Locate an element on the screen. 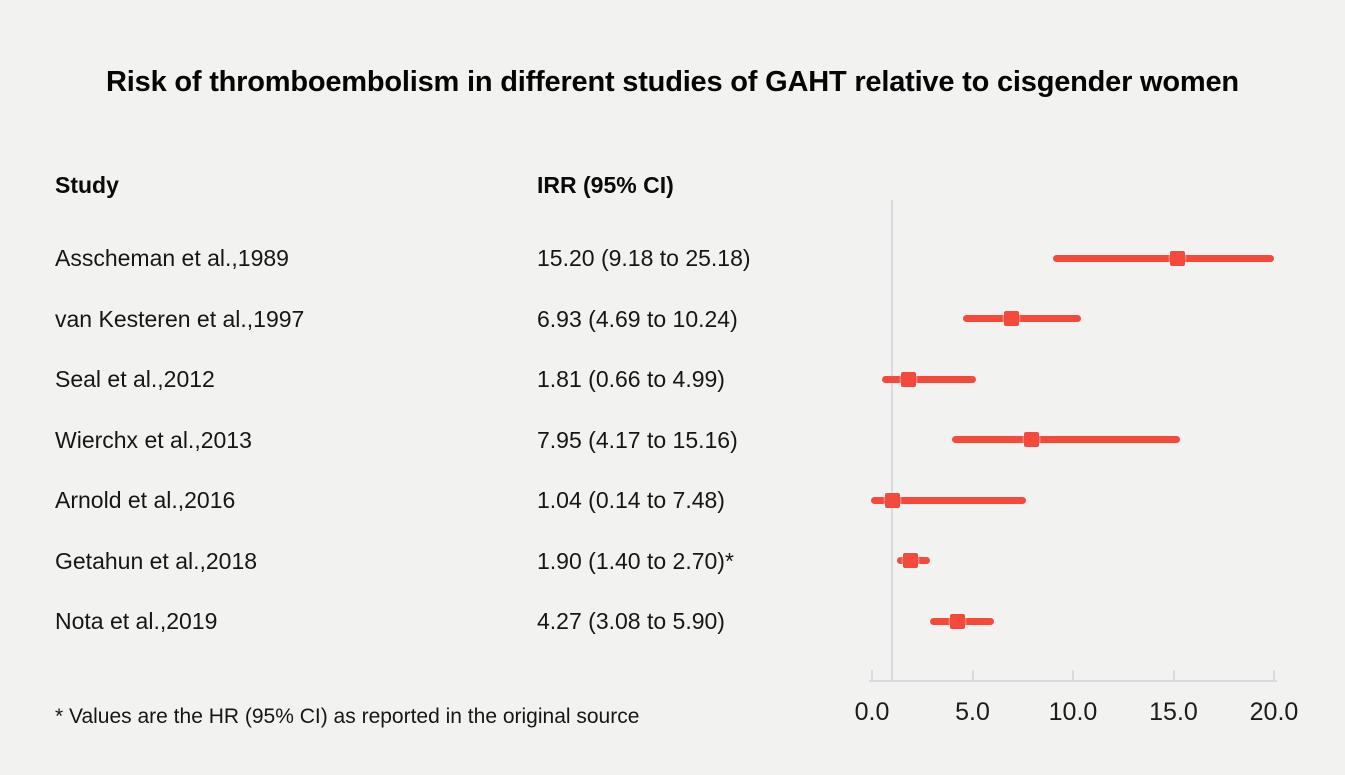 The height and width of the screenshot is (775, 1345). column-header-study: Study is located at coordinates (87, 185).